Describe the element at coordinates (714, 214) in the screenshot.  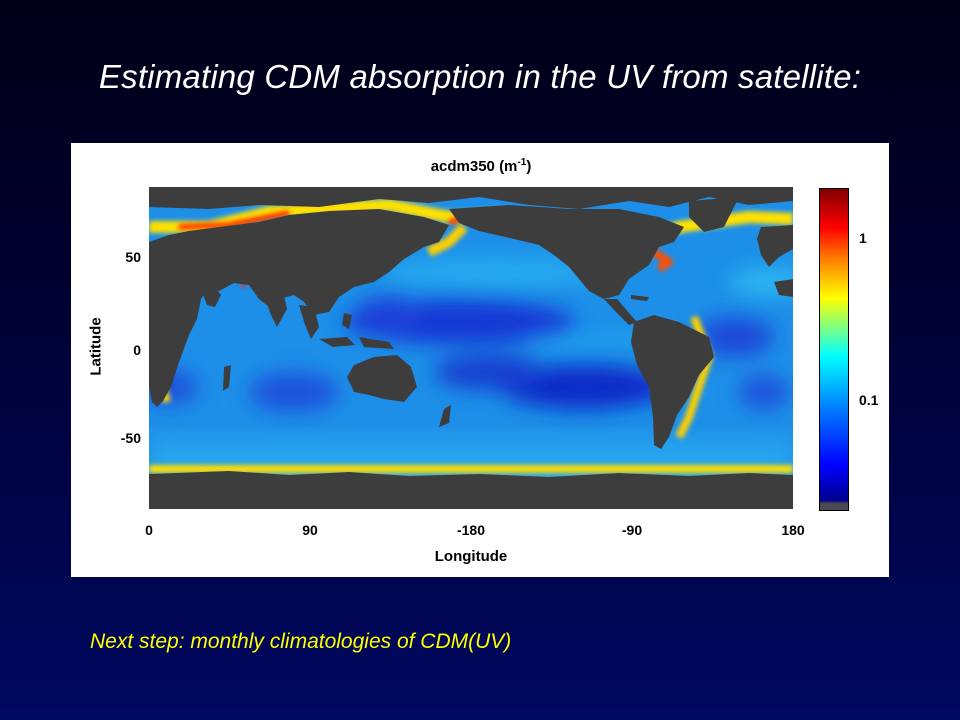
I see `greenland` at that location.